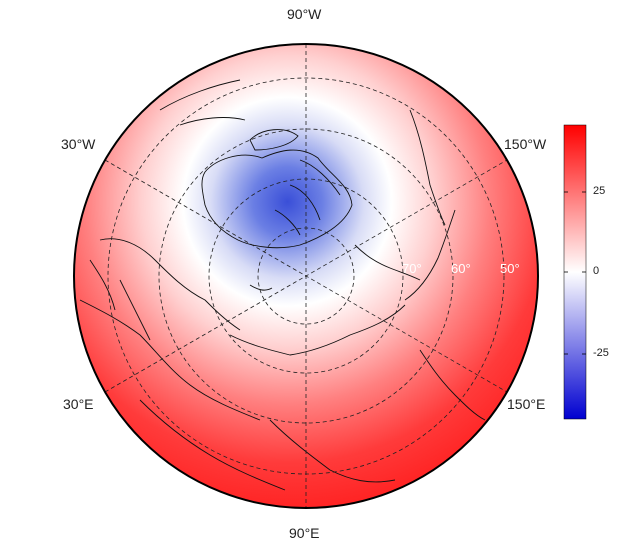 The width and height of the screenshot is (625, 552). Describe the element at coordinates (510, 268) in the screenshot. I see `lat-label-50: 50°` at that location.